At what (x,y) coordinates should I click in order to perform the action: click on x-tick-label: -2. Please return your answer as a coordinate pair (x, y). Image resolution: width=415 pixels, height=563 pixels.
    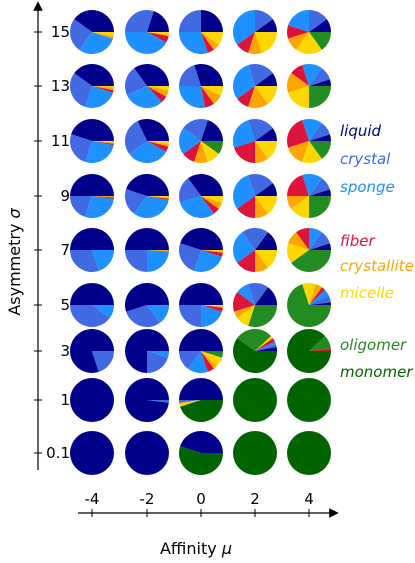
    Looking at the image, I should click on (147, 499).